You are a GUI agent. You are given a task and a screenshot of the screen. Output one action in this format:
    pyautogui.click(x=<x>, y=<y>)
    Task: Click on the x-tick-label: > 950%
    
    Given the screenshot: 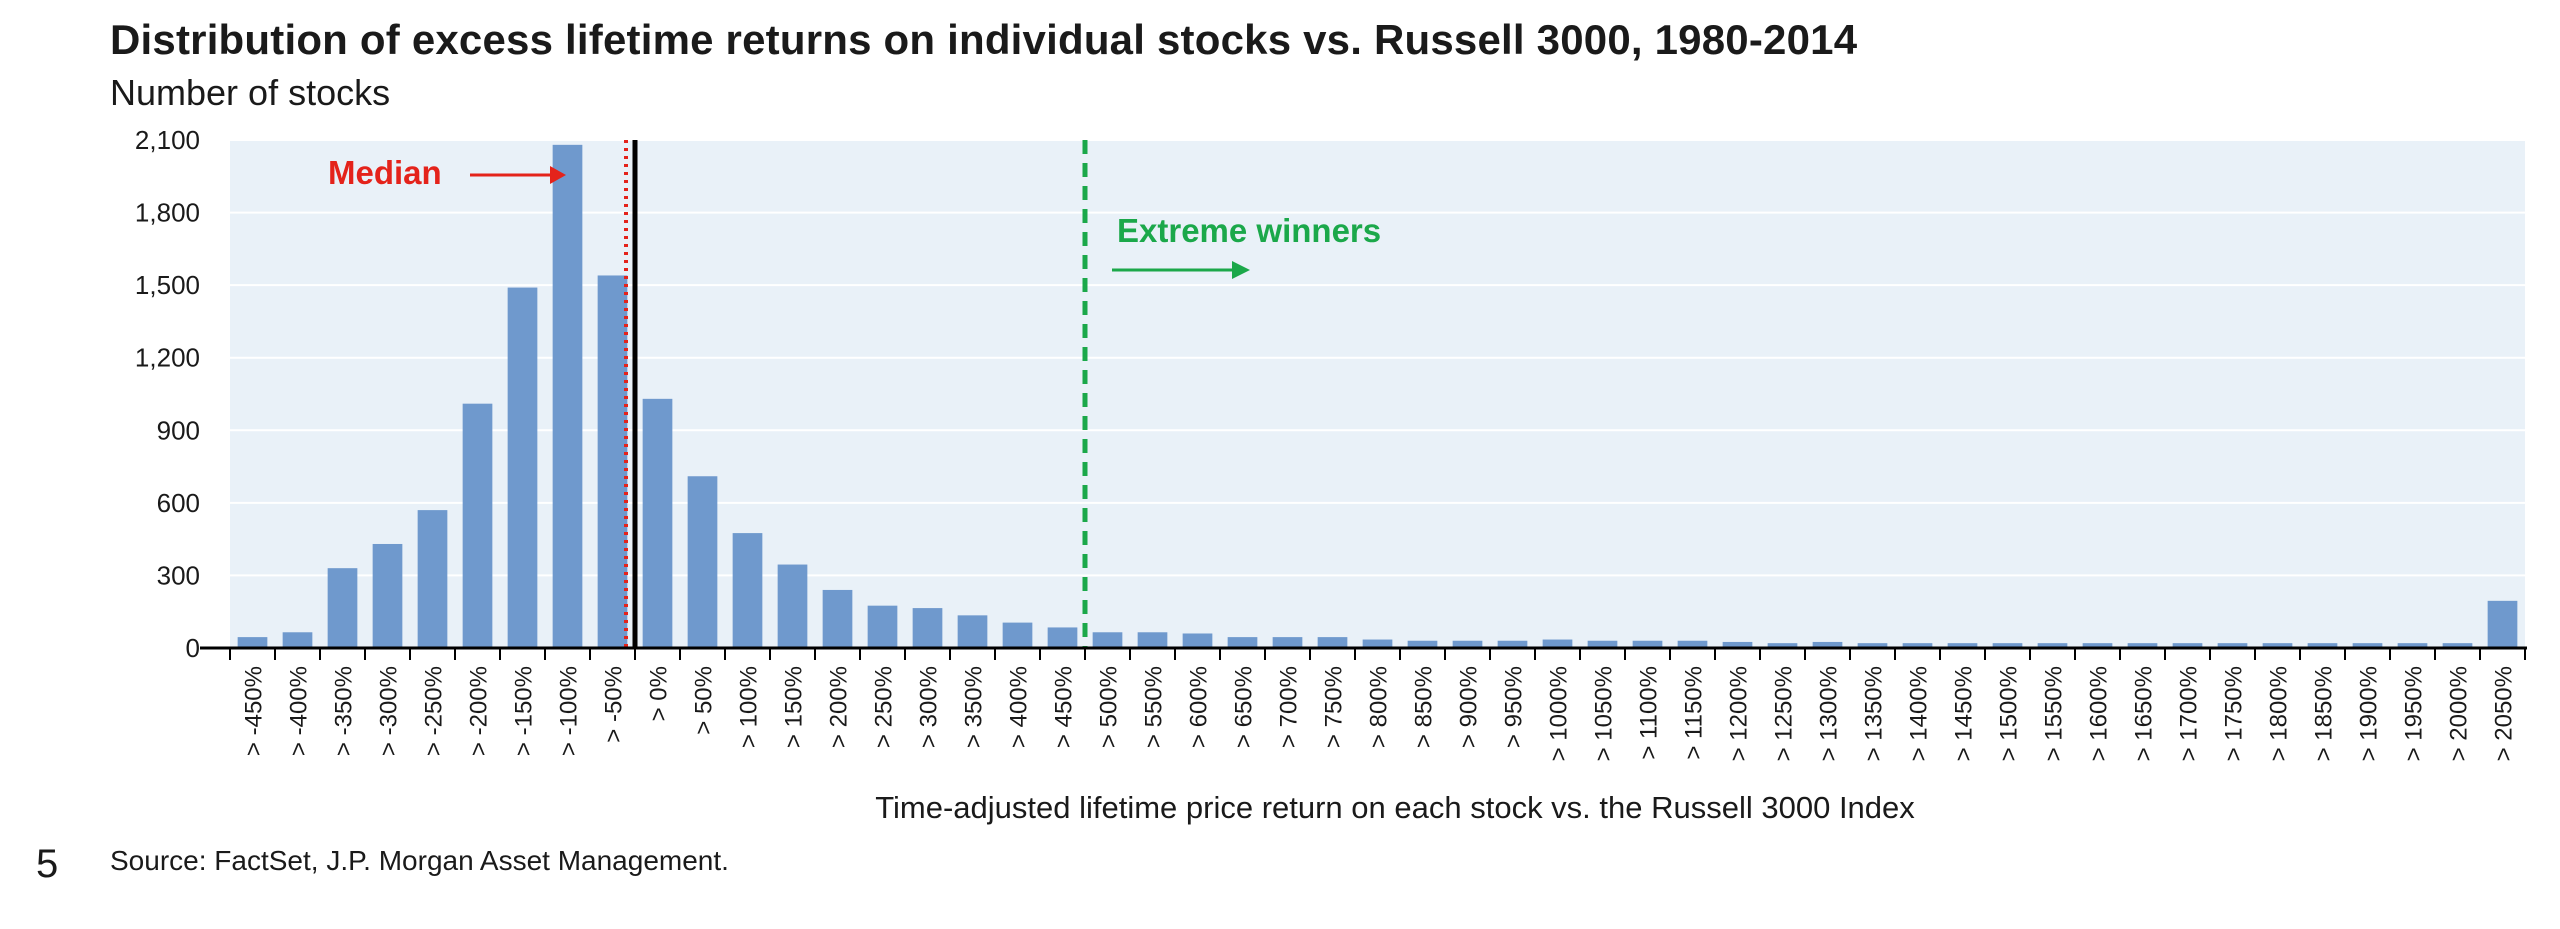 What is the action you would take?
    pyautogui.click(x=1514, y=707)
    